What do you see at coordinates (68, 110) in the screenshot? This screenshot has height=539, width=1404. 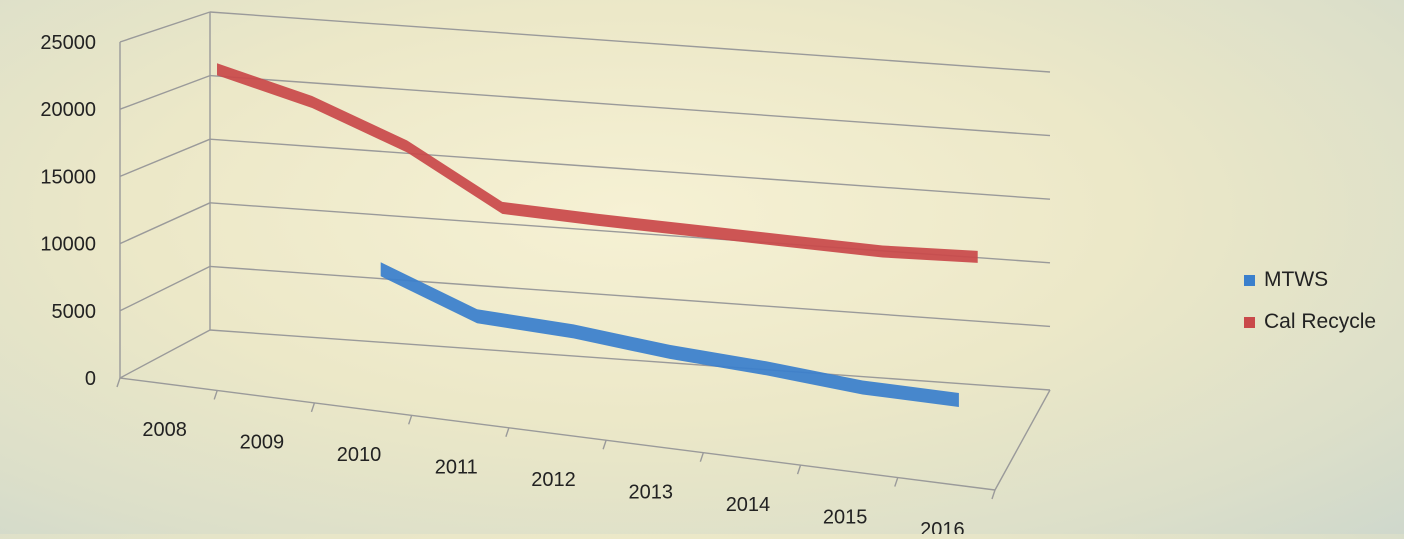 I see `y-tick-label: 20000` at bounding box center [68, 110].